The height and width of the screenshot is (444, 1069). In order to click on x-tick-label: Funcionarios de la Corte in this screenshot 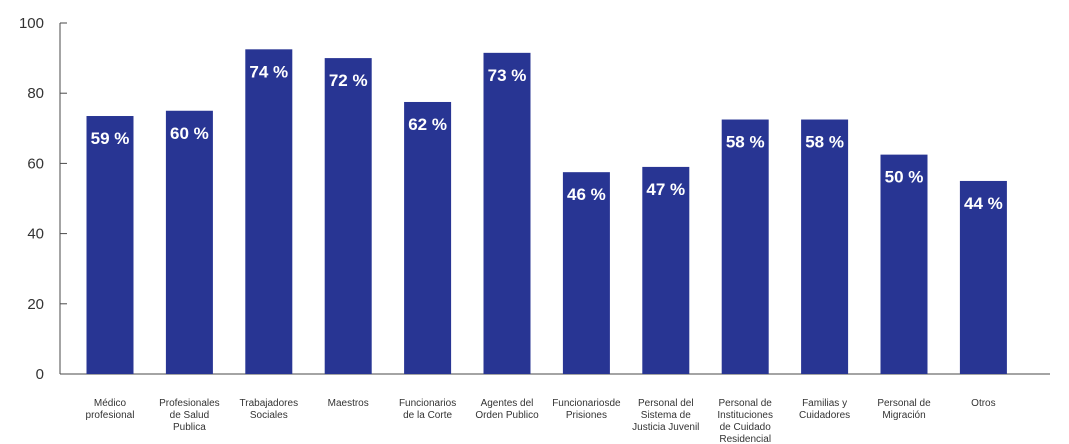, I will do `click(427, 409)`.